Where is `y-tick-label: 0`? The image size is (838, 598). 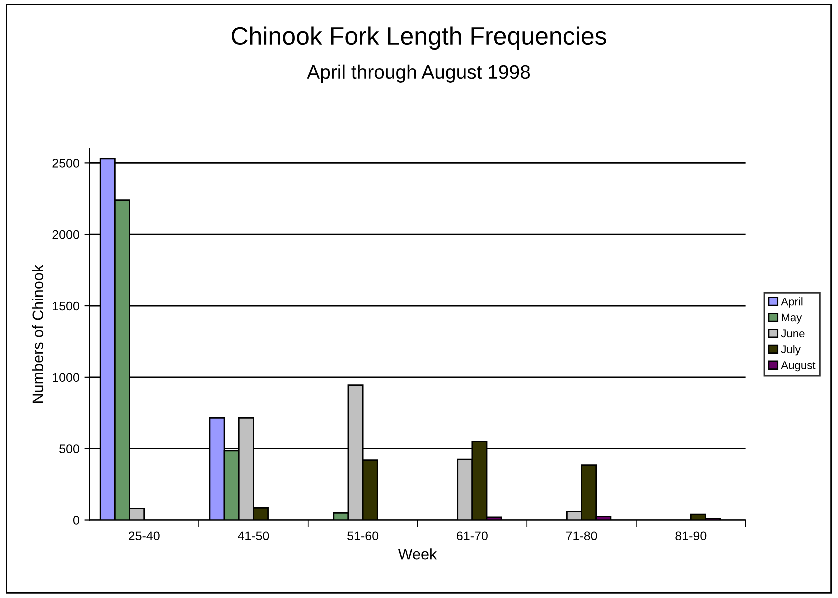
y-tick-label: 0 is located at coordinates (76, 520).